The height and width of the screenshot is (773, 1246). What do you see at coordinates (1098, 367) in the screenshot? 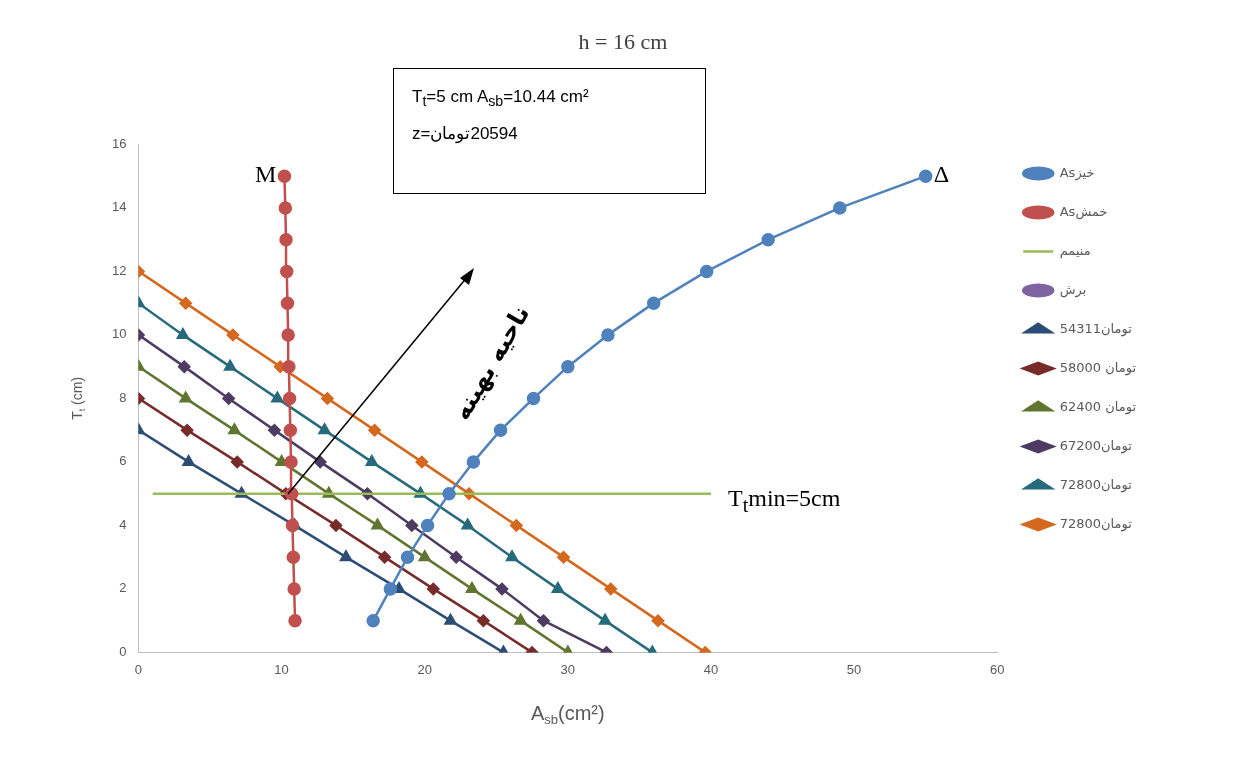
I see `legend-label: 58000 تومان` at bounding box center [1098, 367].